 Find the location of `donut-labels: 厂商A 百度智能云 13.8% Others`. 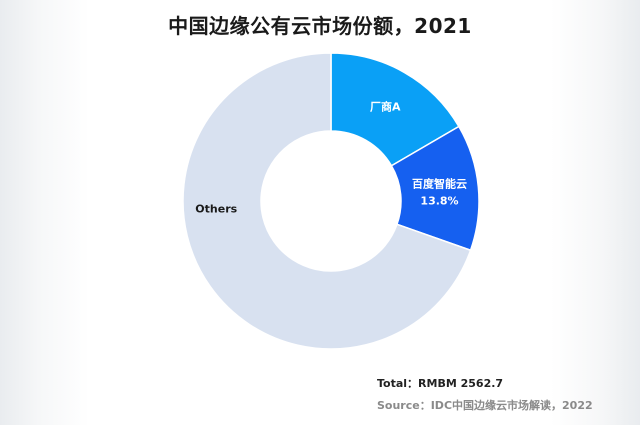

donut-labels: 厂商A 百度智能云 13.8% Others is located at coordinates (331, 157).